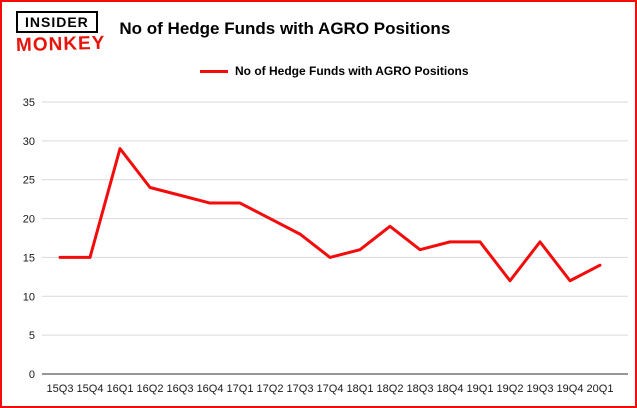 The width and height of the screenshot is (637, 408). I want to click on x-tick-label: 16Q4, so click(210, 389).